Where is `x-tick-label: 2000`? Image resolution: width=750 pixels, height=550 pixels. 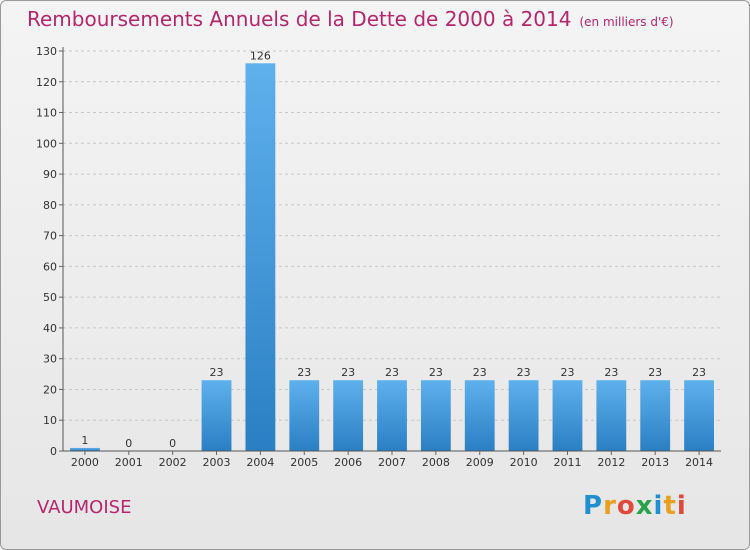 x-tick-label: 2000 is located at coordinates (85, 462).